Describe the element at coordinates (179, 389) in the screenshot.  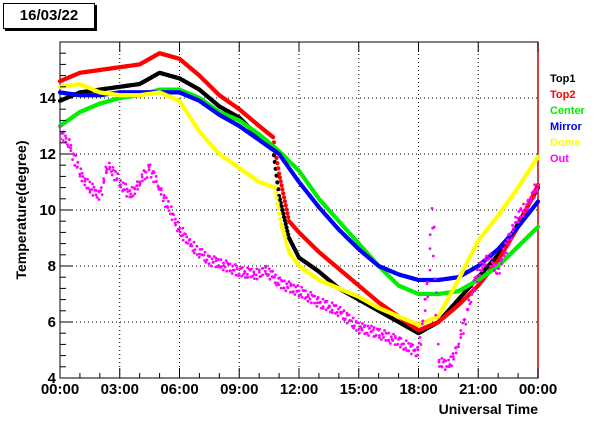
I see `x-tick-label: 06:00` at that location.